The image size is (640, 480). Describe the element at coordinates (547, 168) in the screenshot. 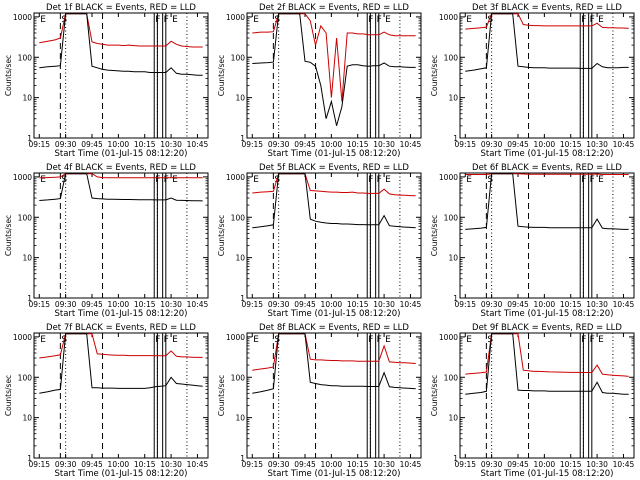

I see `panel-title: Det 6f BLACK = Events, RED = LLD` at that location.